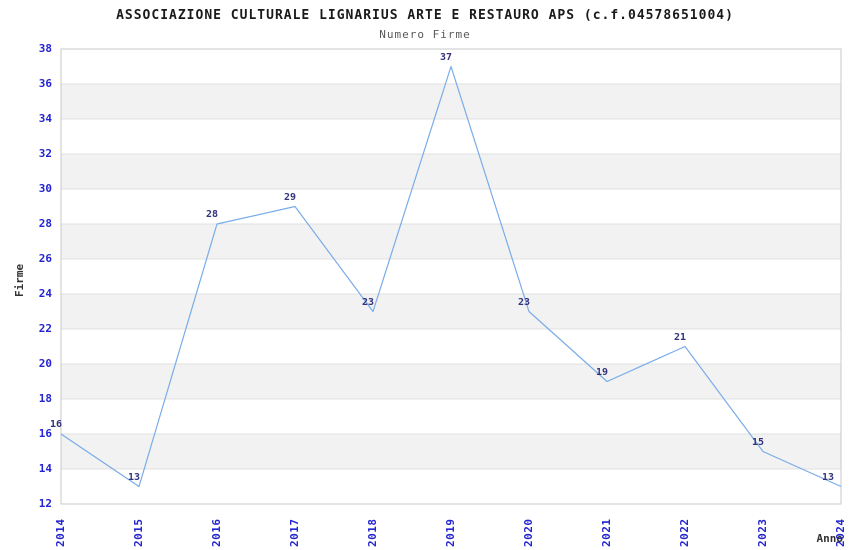 This screenshot has width=850, height=550. Describe the element at coordinates (45, 328) in the screenshot. I see `y-tick-label: 22` at that location.